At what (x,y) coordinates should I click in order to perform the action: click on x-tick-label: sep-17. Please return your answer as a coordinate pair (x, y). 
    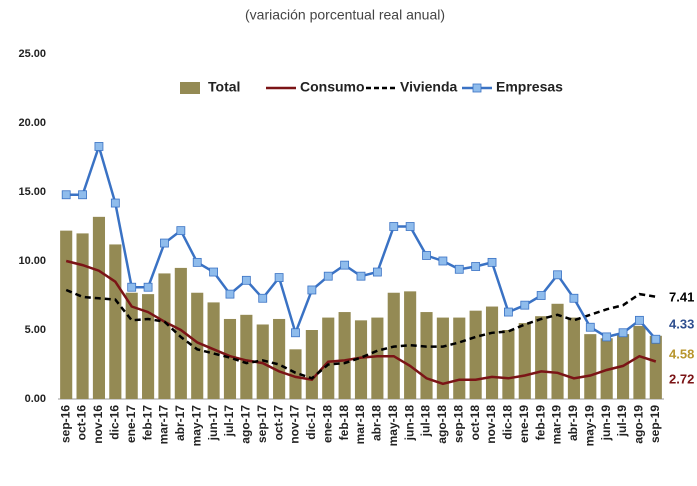
    Looking at the image, I should click on (262, 424).